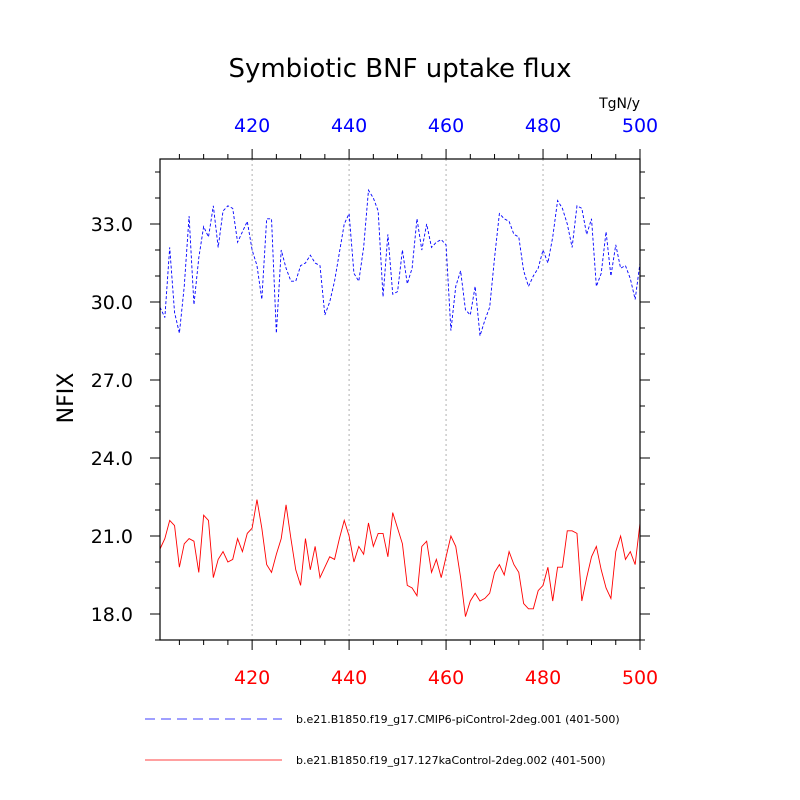 The width and height of the screenshot is (800, 800). I want to click on y-axis-label: NFIX, so click(66, 398).